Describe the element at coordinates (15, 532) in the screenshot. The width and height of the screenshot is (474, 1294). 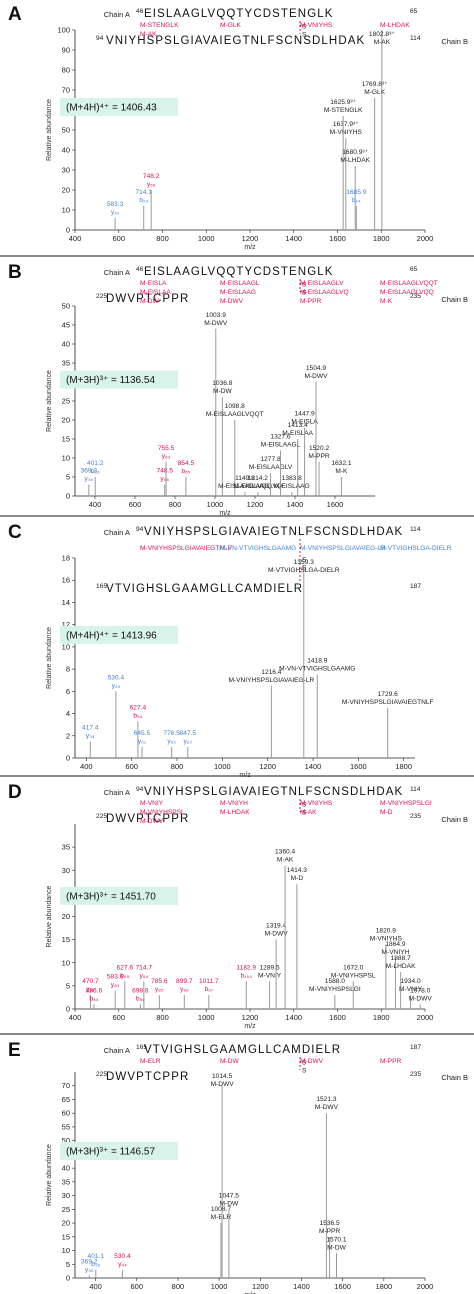
I see `panel-letter: C` at that location.